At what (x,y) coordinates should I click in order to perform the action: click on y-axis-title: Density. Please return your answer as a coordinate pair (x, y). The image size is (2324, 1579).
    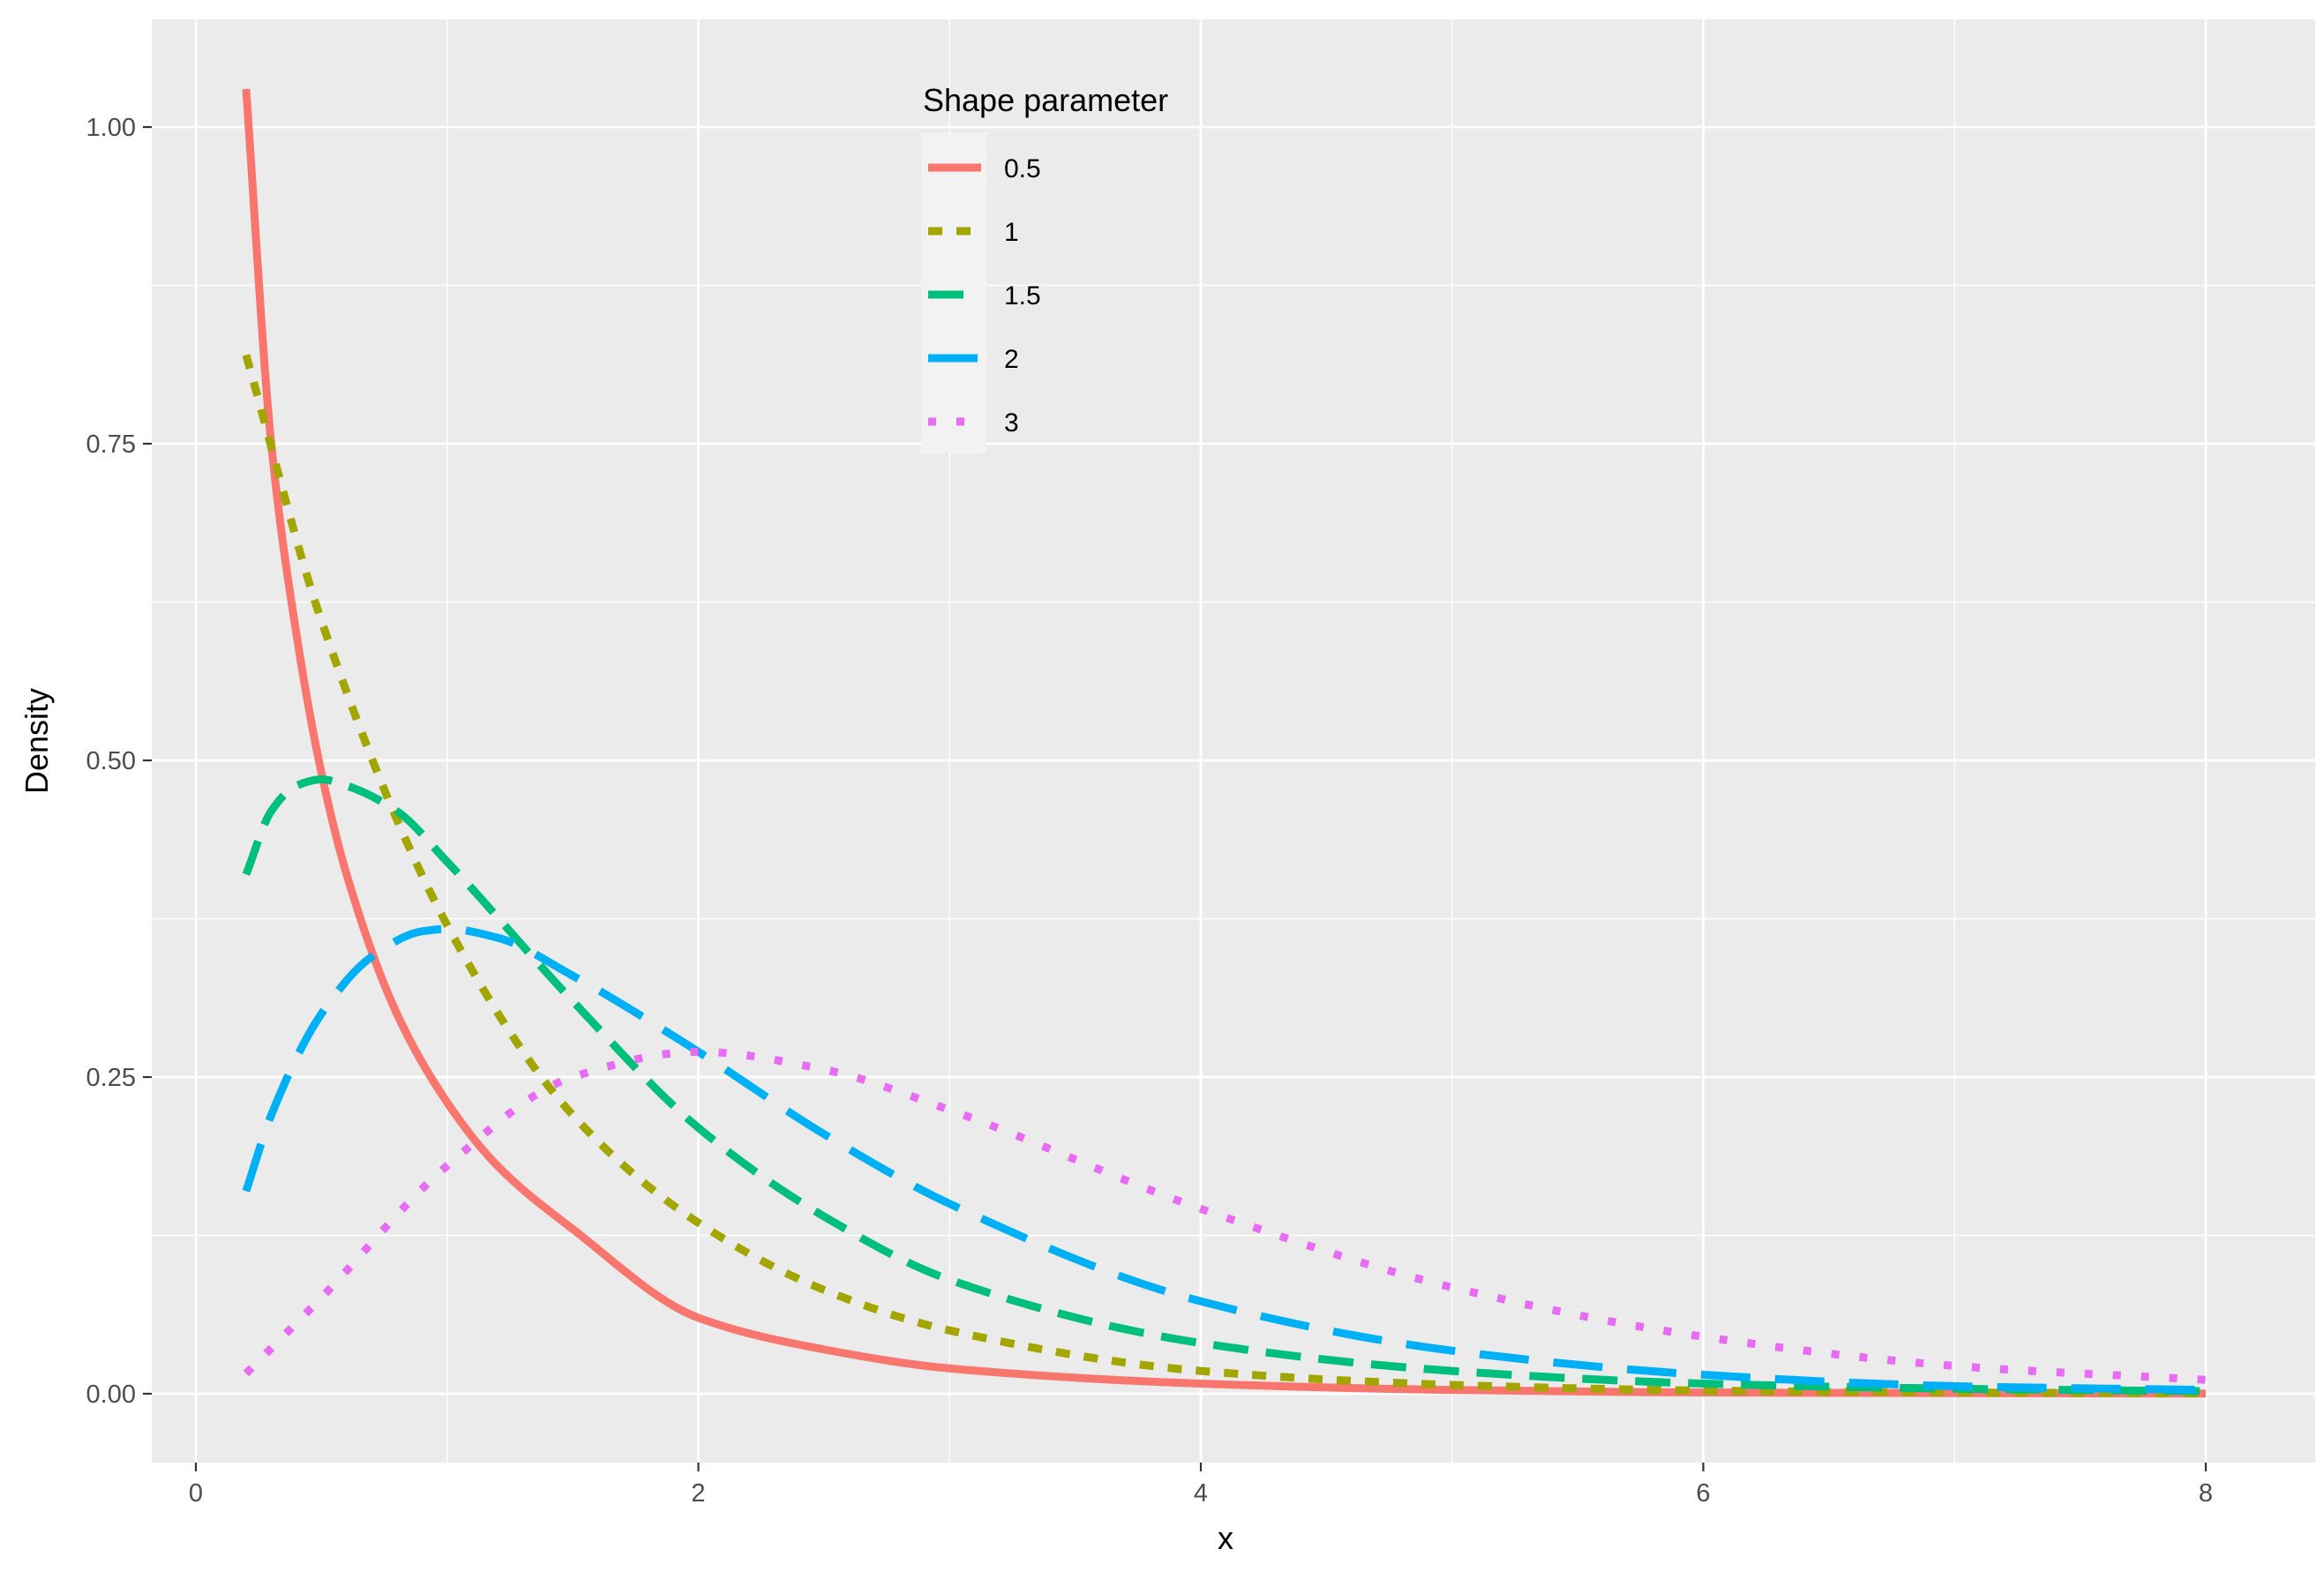
    Looking at the image, I should click on (37, 741).